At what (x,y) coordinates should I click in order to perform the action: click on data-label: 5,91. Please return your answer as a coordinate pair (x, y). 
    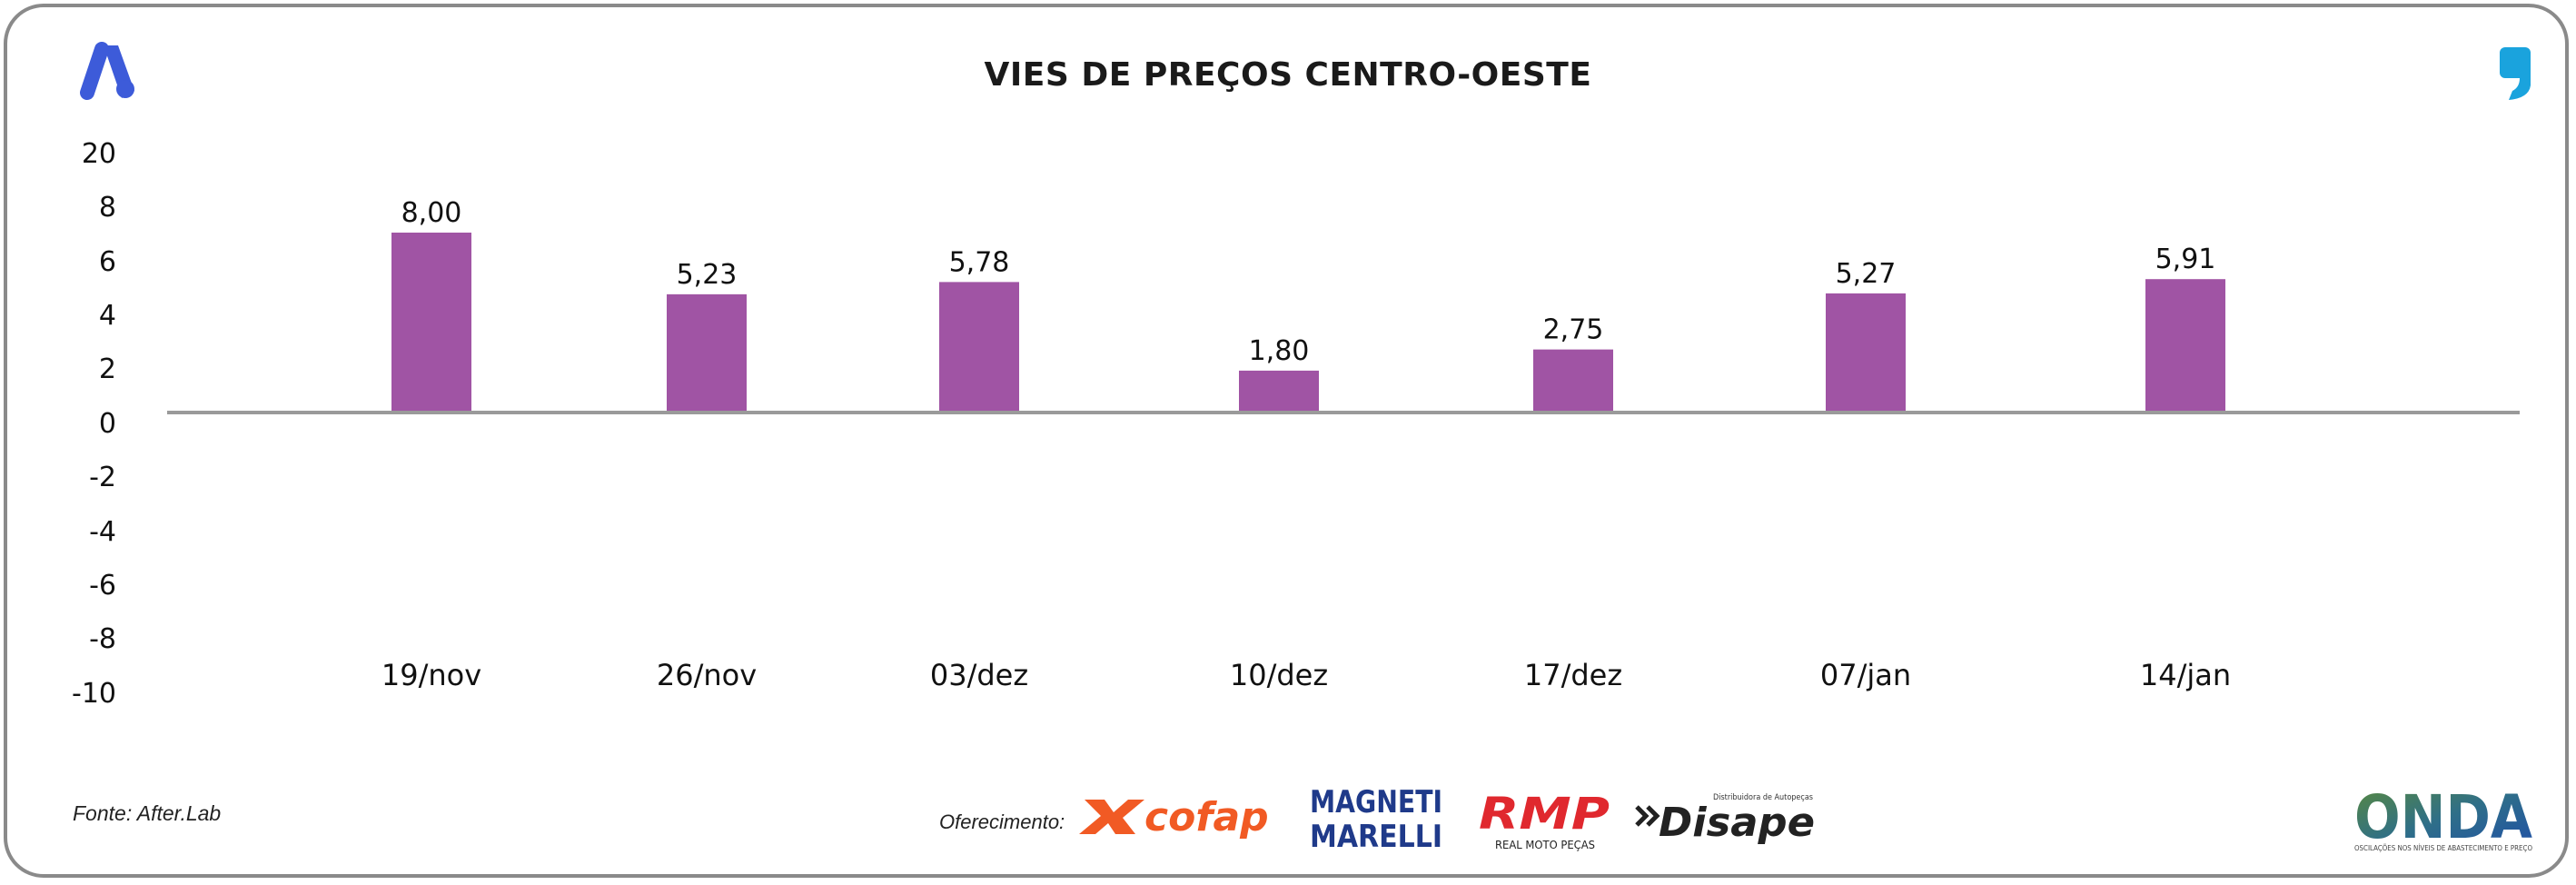
    Looking at the image, I should click on (2185, 259).